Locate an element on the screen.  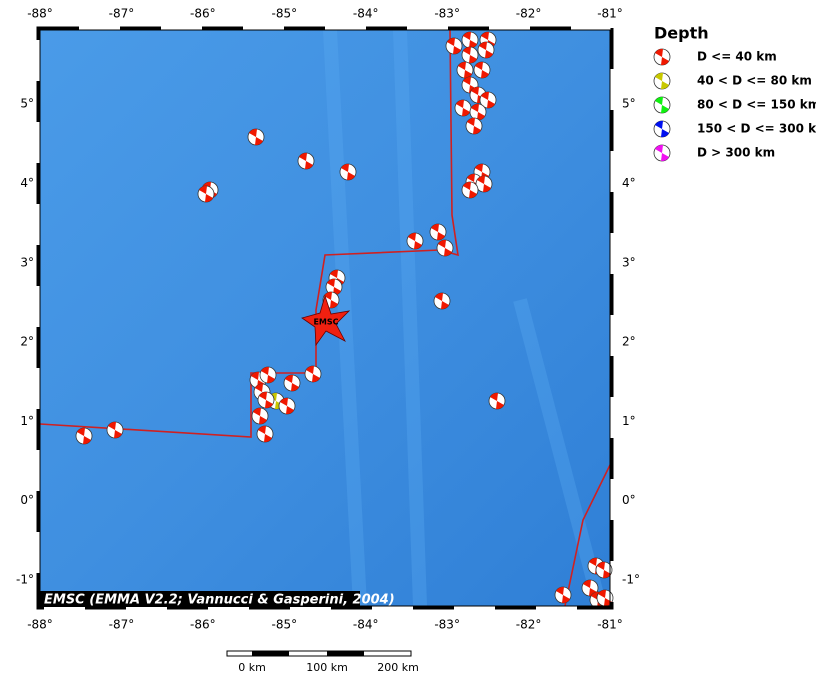
scale-label: 0 km is located at coordinates (252, 667).